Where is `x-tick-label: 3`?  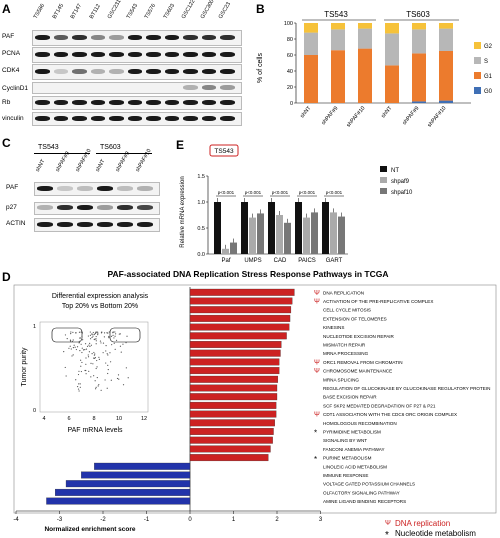
x-tick-label: 3 is located at coordinates (321, 520).